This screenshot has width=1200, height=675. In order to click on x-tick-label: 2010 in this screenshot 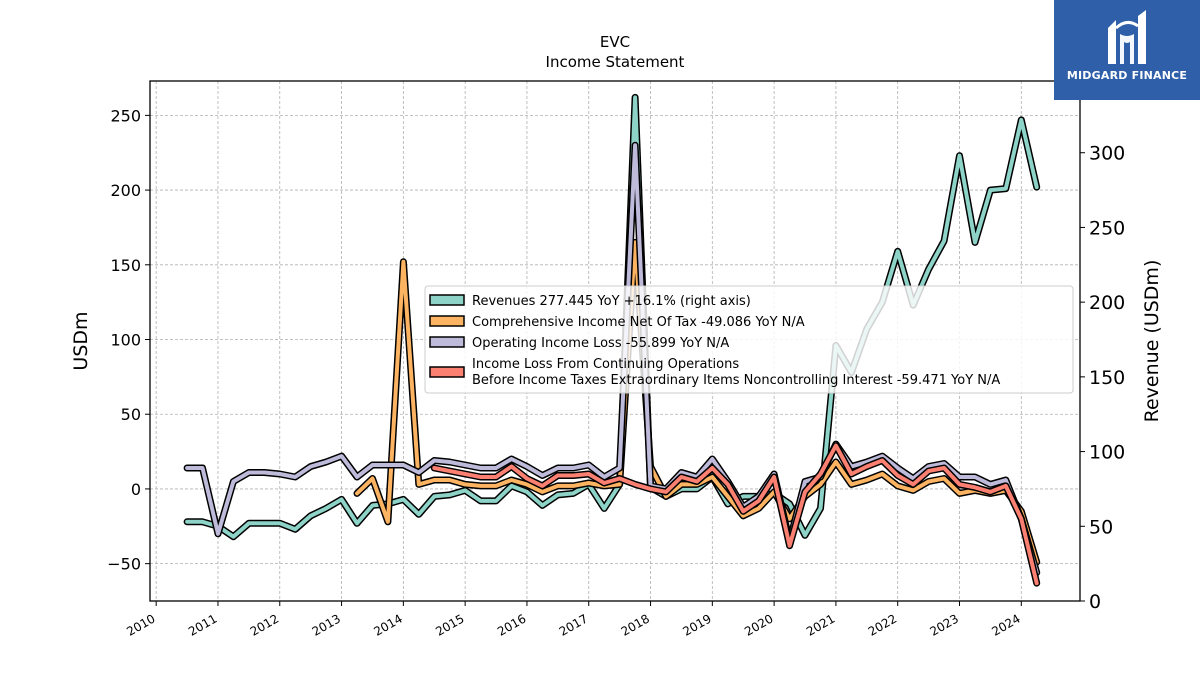, I will do `click(140, 624)`.